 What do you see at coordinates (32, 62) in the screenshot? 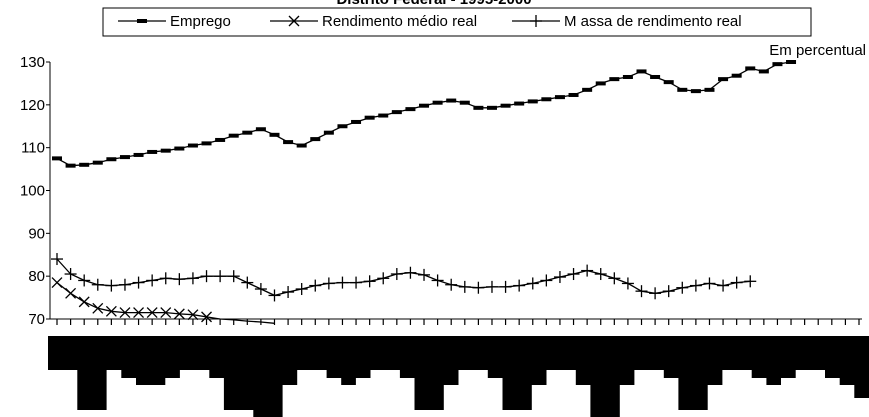
I see `y-tick-label: 130` at bounding box center [32, 62].